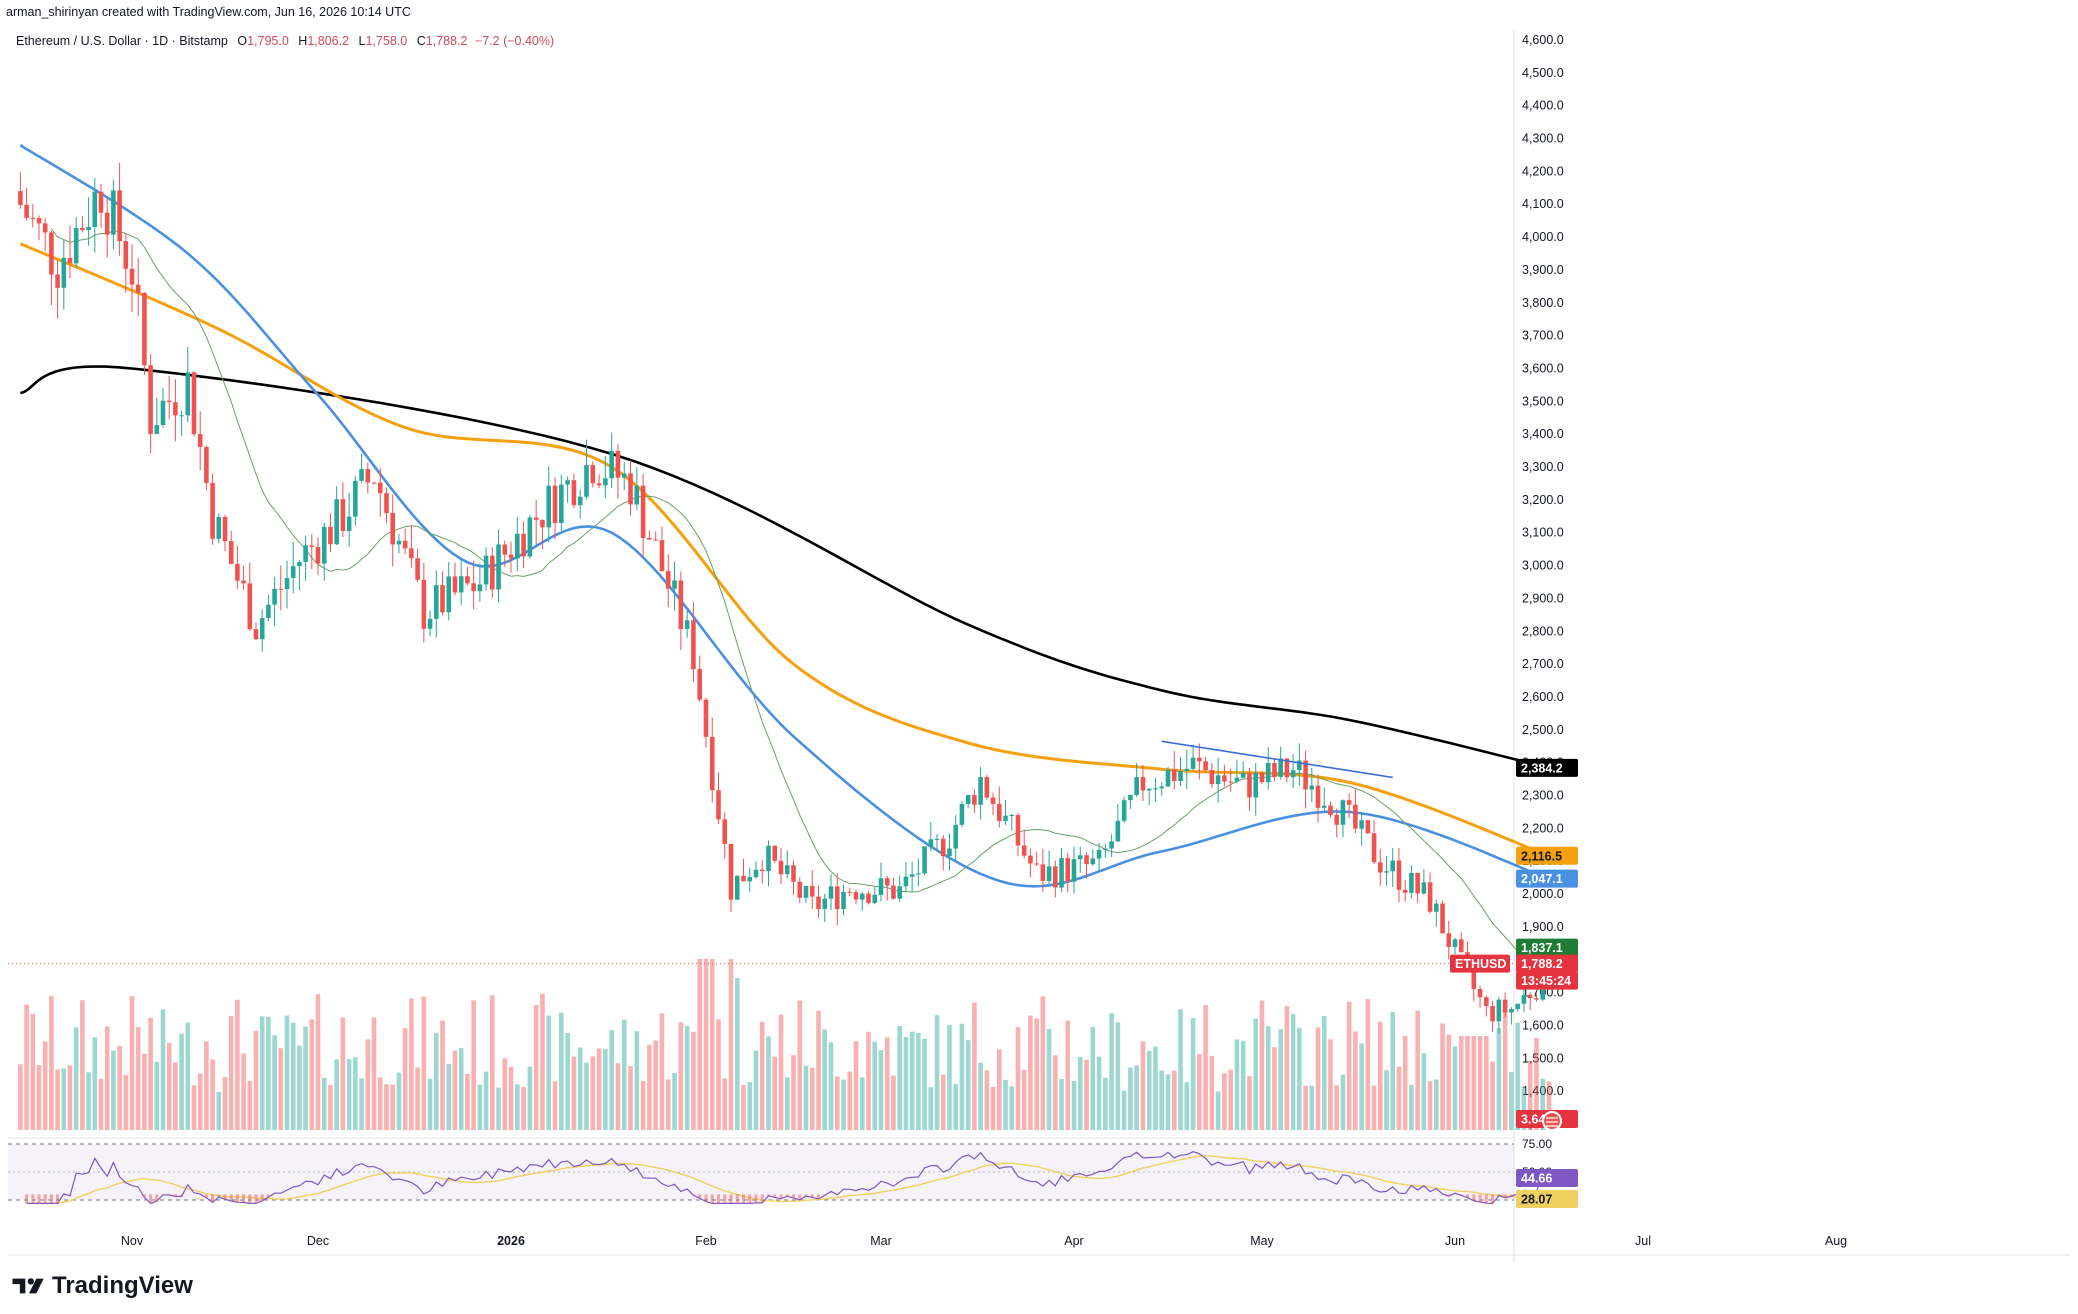 This screenshot has width=2078, height=1314. Describe the element at coordinates (1643, 1241) in the screenshot. I see `time-axis-label: Jul` at that location.